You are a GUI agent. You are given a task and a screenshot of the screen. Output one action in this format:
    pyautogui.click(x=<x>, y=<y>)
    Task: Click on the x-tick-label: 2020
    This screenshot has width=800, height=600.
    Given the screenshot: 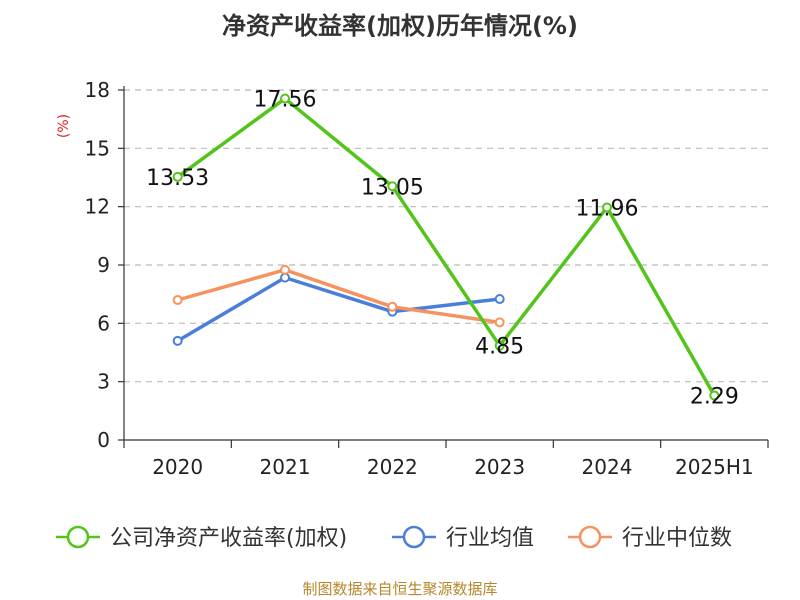 What is the action you would take?
    pyautogui.click(x=177, y=467)
    